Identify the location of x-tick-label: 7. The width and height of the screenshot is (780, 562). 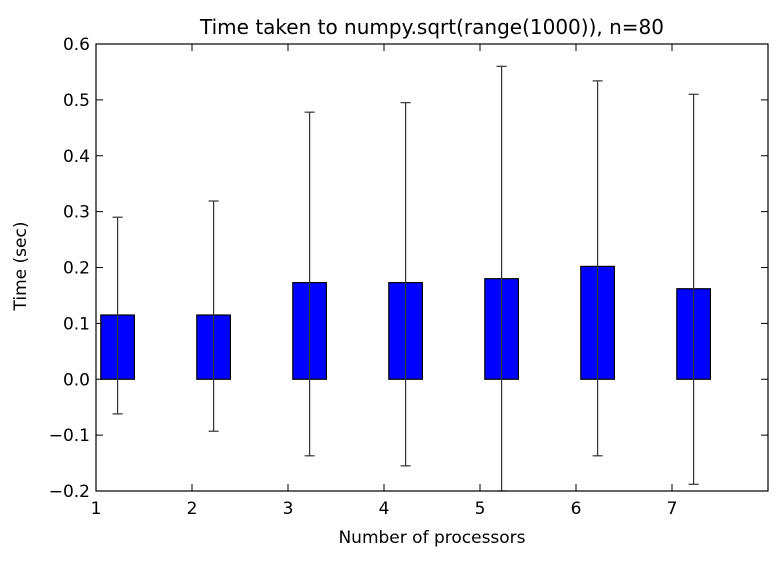
(672, 509).